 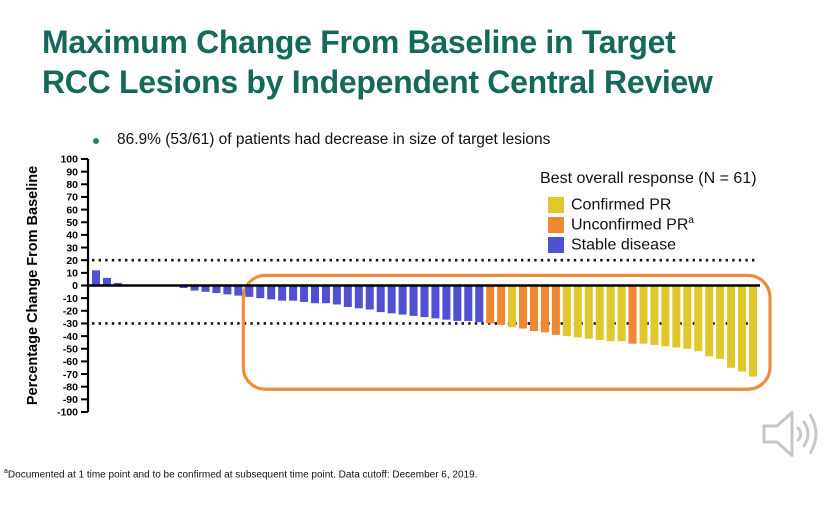 I want to click on y-tick-label: 70, so click(x=72, y=198).